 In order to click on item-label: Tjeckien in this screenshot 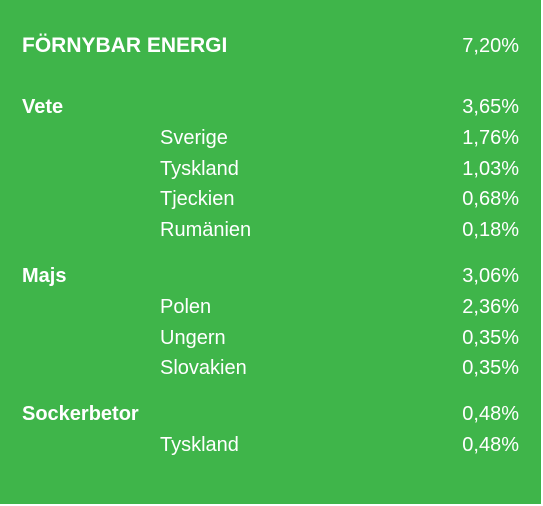, I will do `click(197, 199)`.